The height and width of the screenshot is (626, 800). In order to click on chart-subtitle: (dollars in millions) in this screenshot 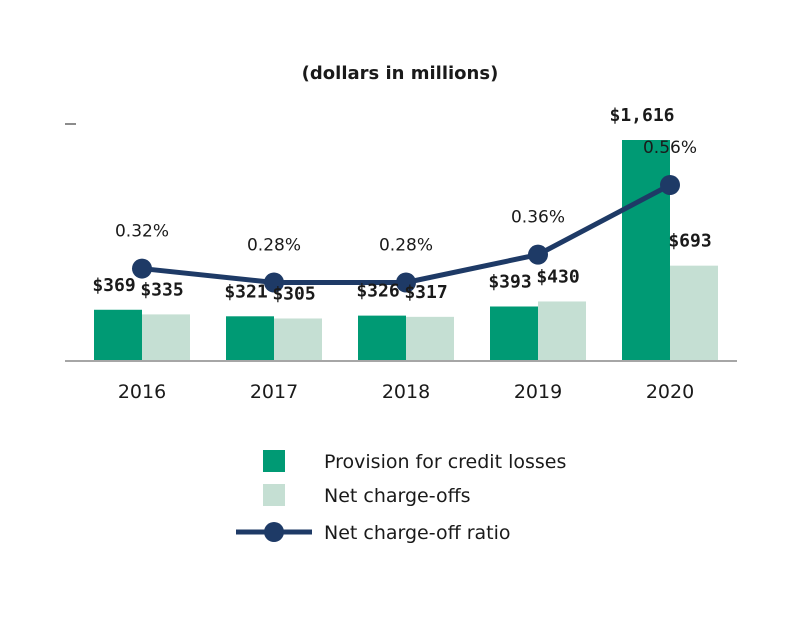, I will do `click(400, 73)`.